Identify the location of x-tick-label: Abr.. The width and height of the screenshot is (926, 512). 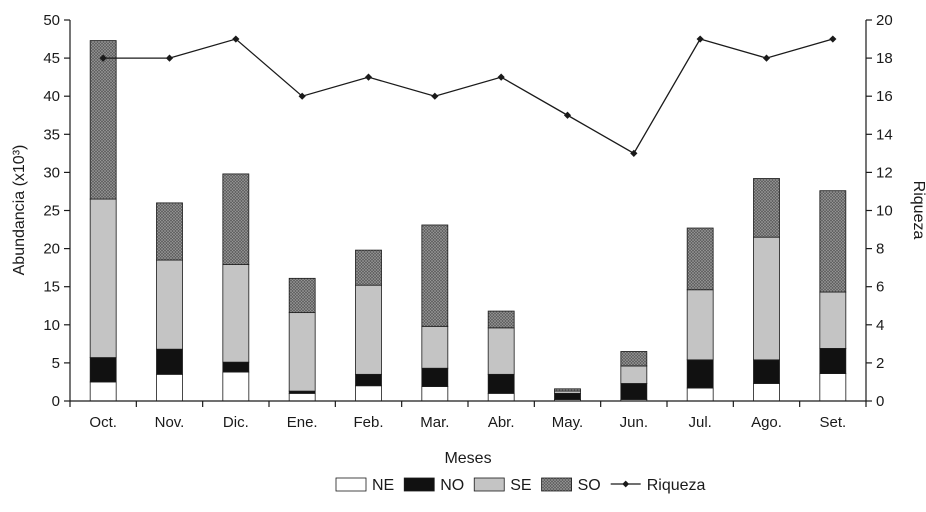
(501, 422).